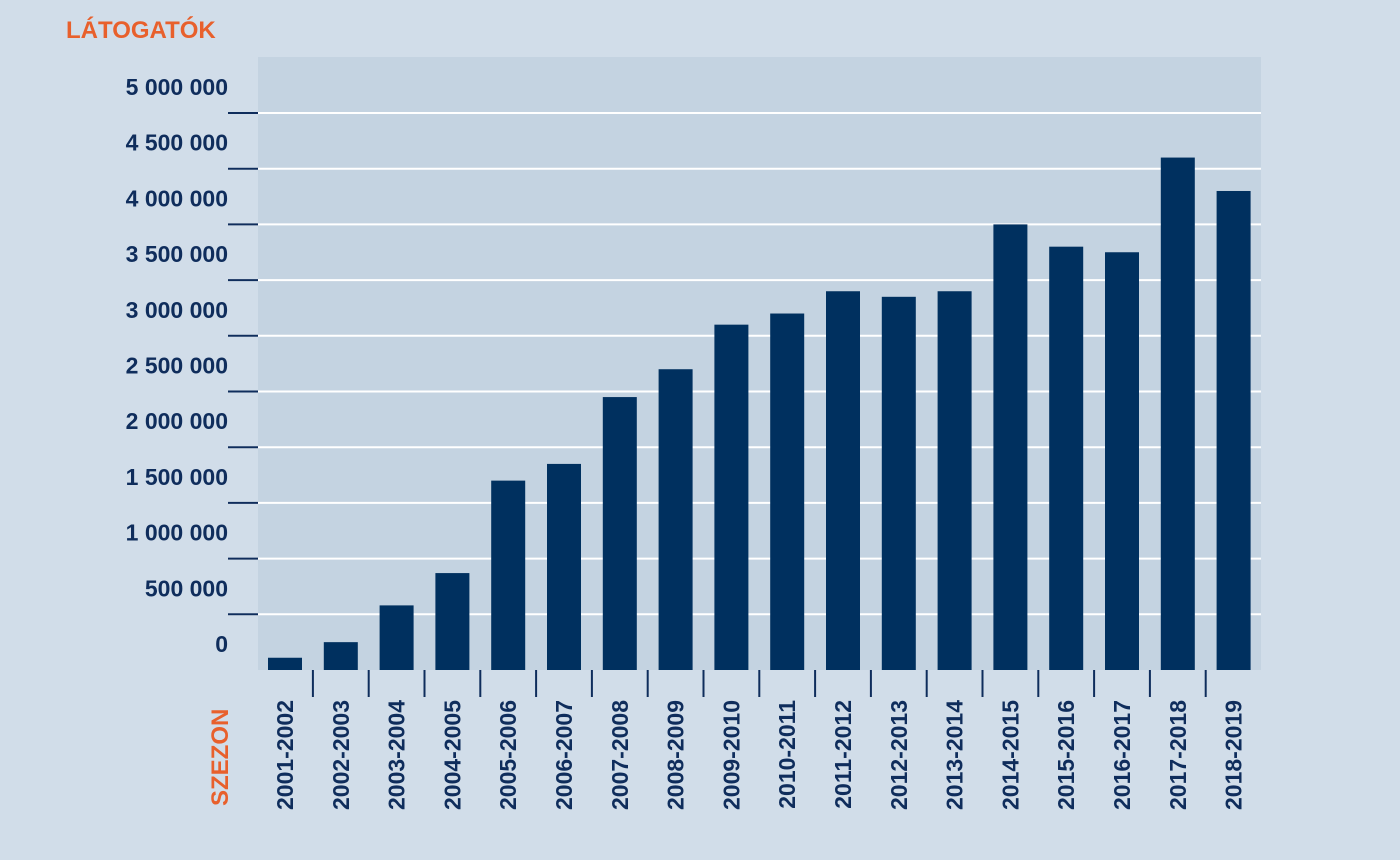  Describe the element at coordinates (285, 755) in the screenshot. I see `x-tick-label: 2001-2002` at that location.